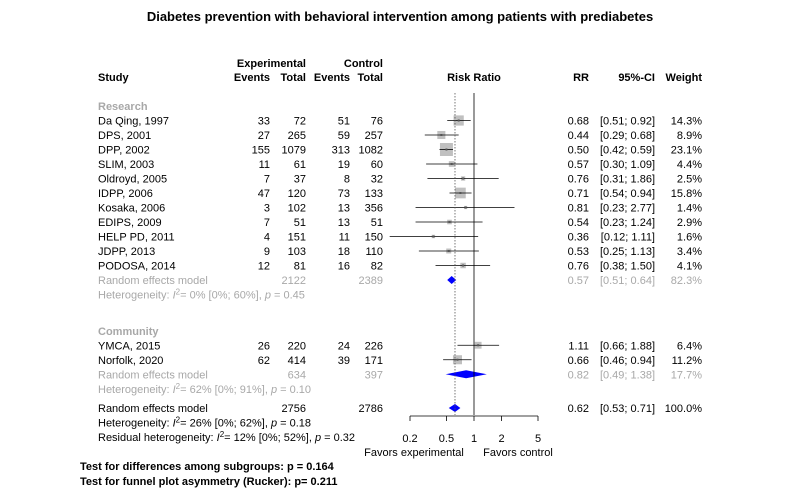 This screenshot has height=500, width=800. What do you see at coordinates (689, 346) in the screenshot?
I see `study-row-1-0-weight: 6.4%` at bounding box center [689, 346].